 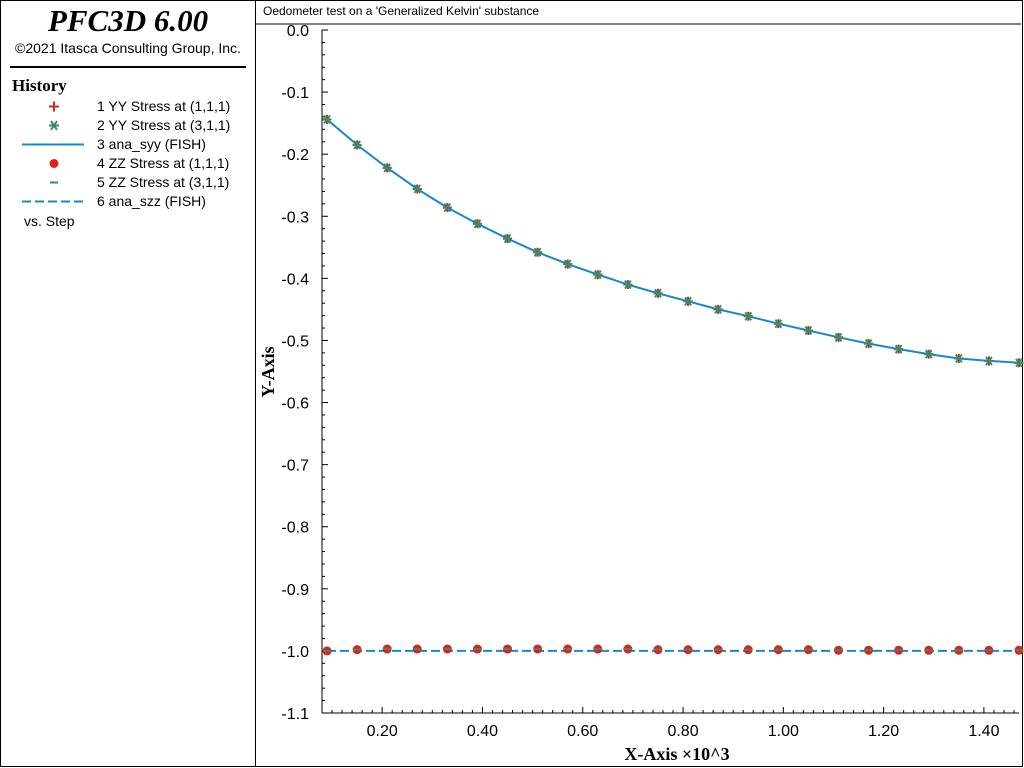 What do you see at coordinates (128, 67) in the screenshot?
I see `divider` at bounding box center [128, 67].